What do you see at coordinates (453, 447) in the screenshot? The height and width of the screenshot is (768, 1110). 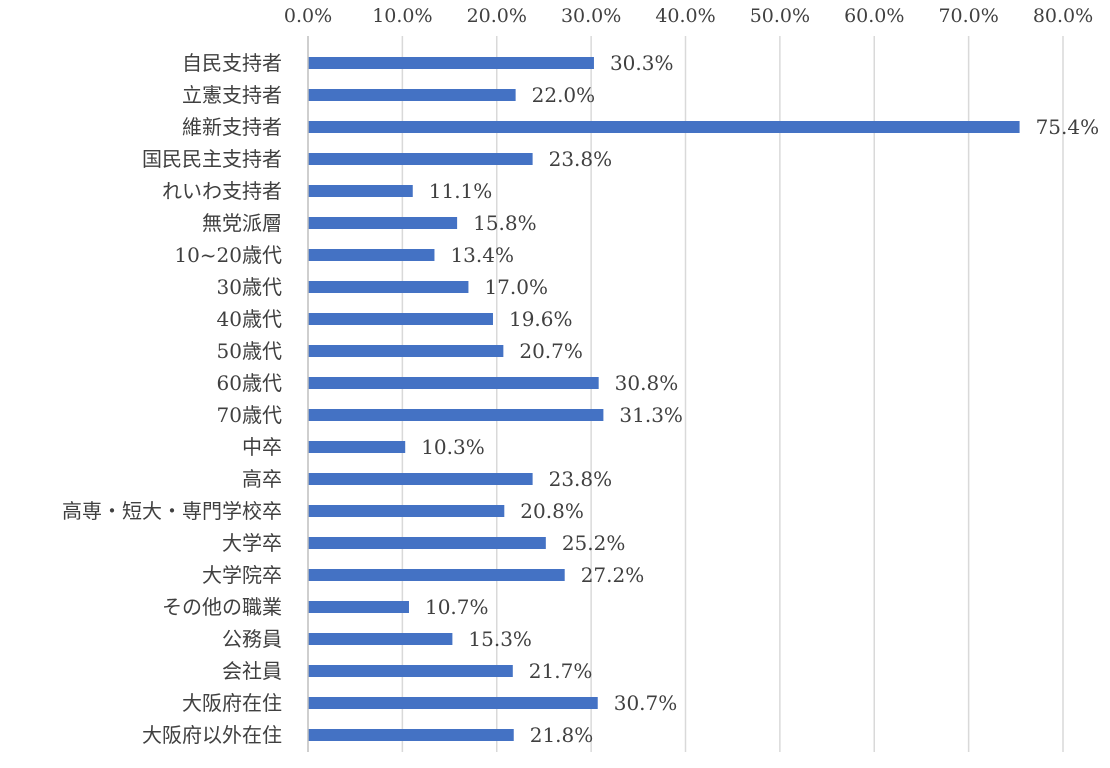 I see `value-label: 10.3%` at bounding box center [453, 447].